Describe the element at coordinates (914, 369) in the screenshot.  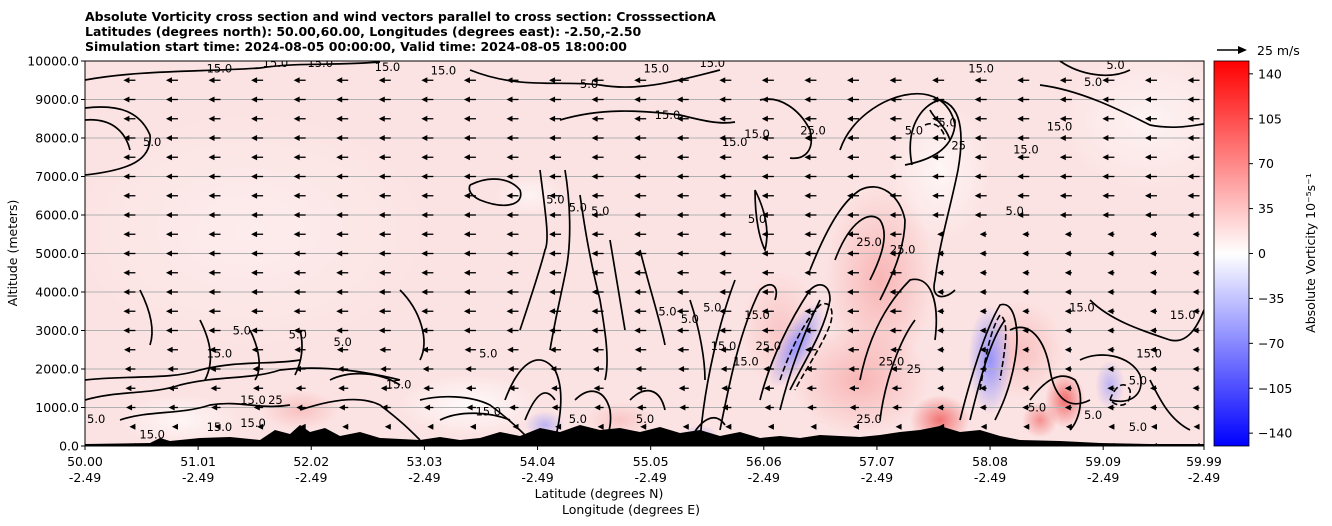
I see `svg-text: 25` at that location.